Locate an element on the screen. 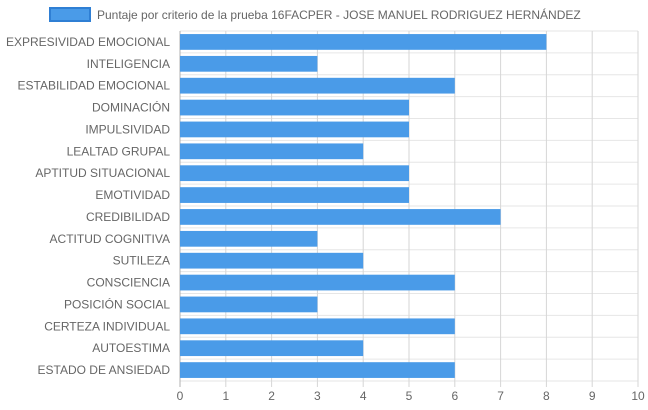 This screenshot has height=410, width=648. category-label: APTITUD SITUACIONAL is located at coordinates (102, 173).